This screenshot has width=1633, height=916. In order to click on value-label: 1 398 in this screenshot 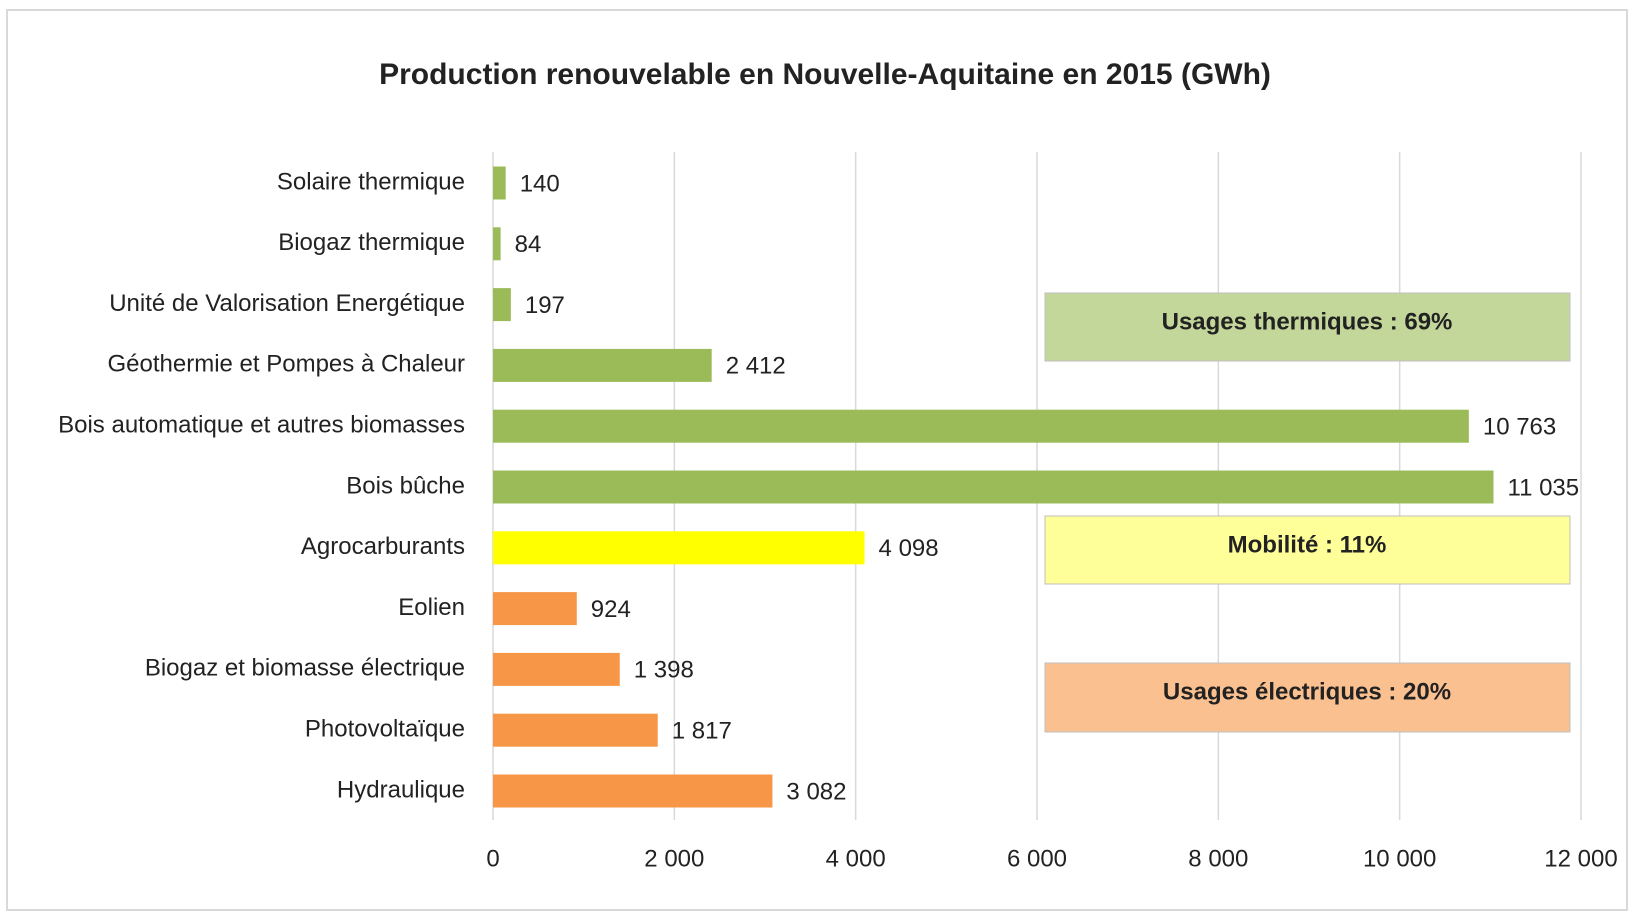, I will do `click(664, 670)`.